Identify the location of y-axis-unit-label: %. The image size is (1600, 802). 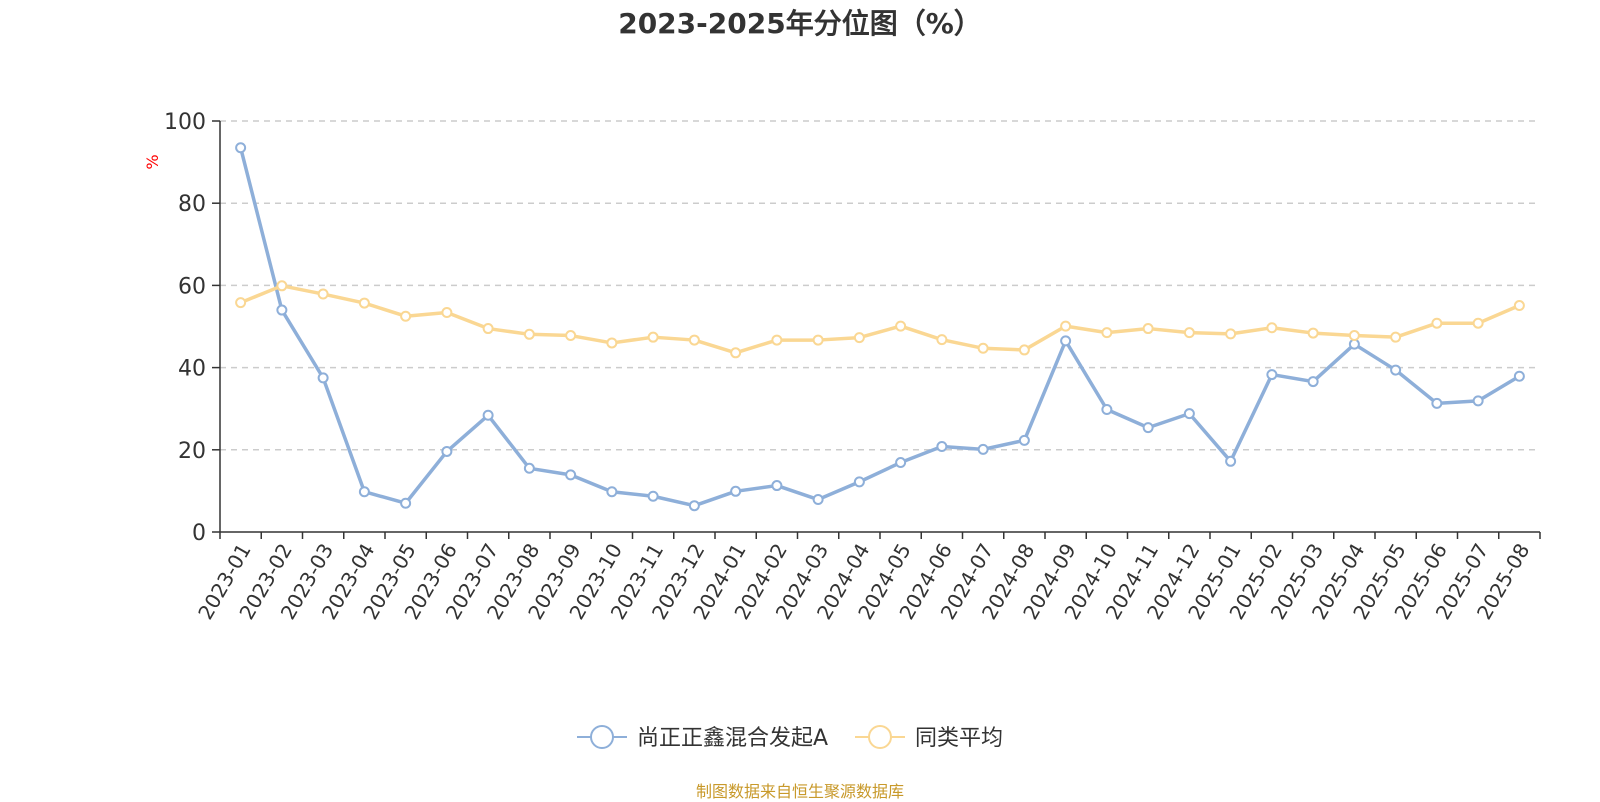
(152, 161).